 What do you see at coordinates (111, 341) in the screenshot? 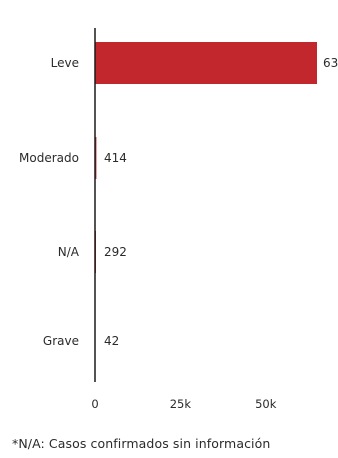
I see `value-label: 42` at bounding box center [111, 341].